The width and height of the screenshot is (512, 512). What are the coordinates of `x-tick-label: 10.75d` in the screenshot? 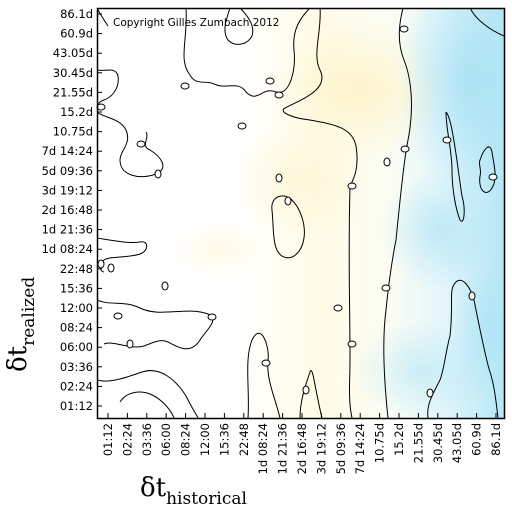 It's located at (380, 443).